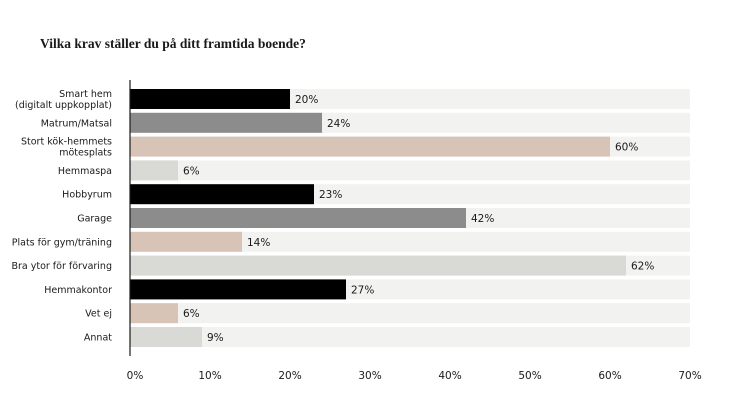 The image size is (746, 419). Describe the element at coordinates (98, 338) in the screenshot. I see `category-label: Annat` at that location.